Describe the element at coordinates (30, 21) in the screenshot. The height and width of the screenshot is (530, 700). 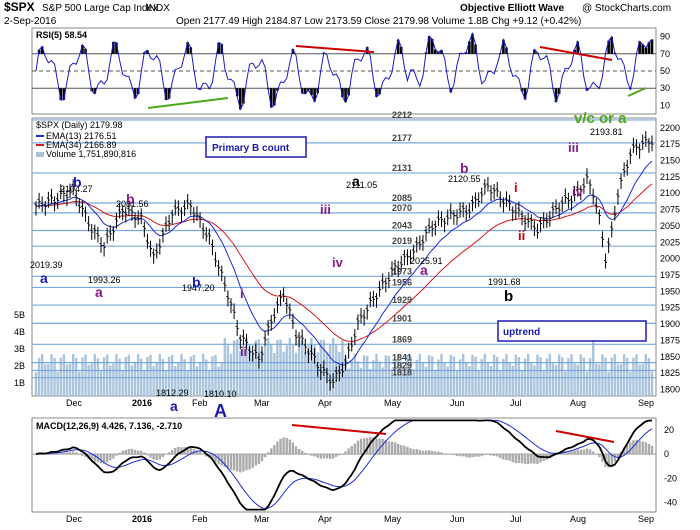
I see `date: 2-Sep-2016` at that location.